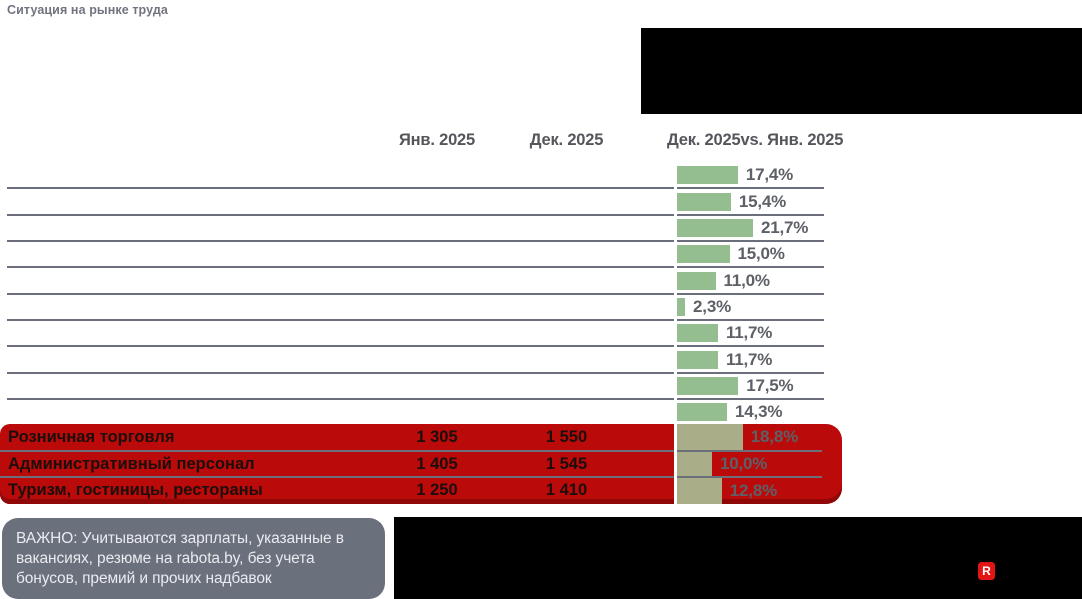 The height and width of the screenshot is (599, 1082). Describe the element at coordinates (566, 463) in the screenshot. I see `dec-value: 1 545` at that location.